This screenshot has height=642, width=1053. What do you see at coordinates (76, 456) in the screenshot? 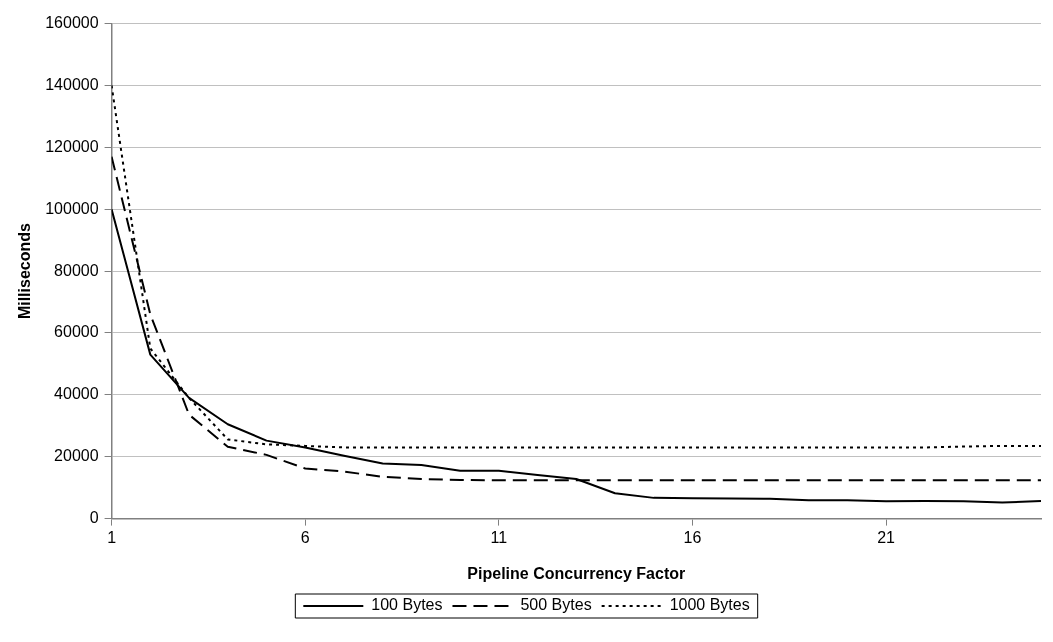
I see `y-tick-label: 20000` at bounding box center [76, 456].